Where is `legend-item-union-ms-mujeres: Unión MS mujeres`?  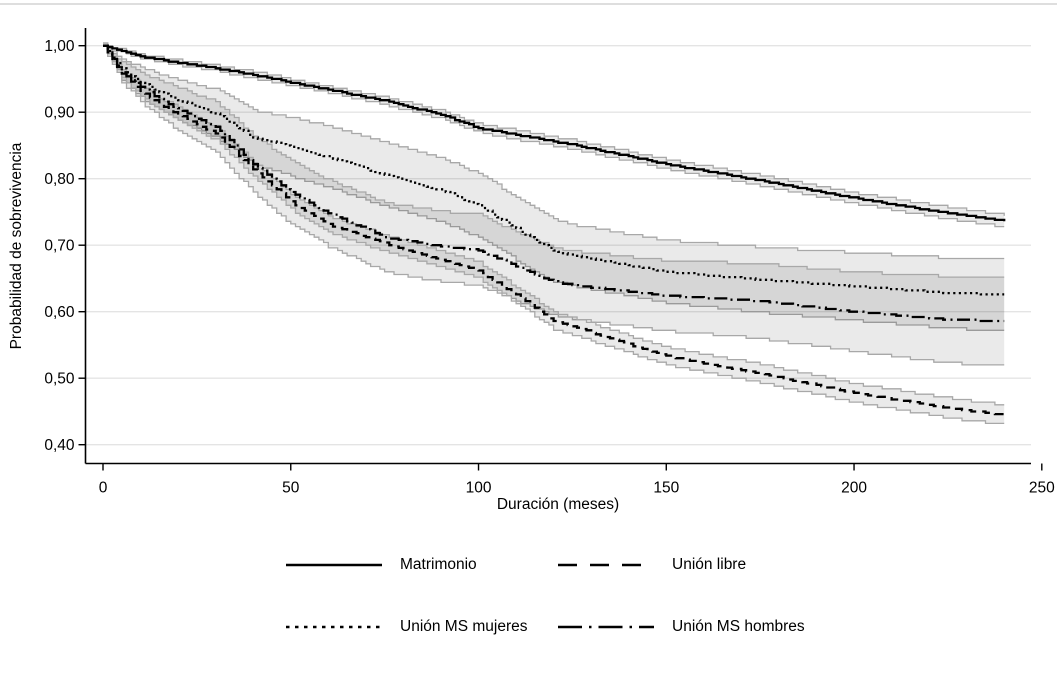 legend-item-union-ms-mujeres: Unión MS mujeres is located at coordinates (406, 627).